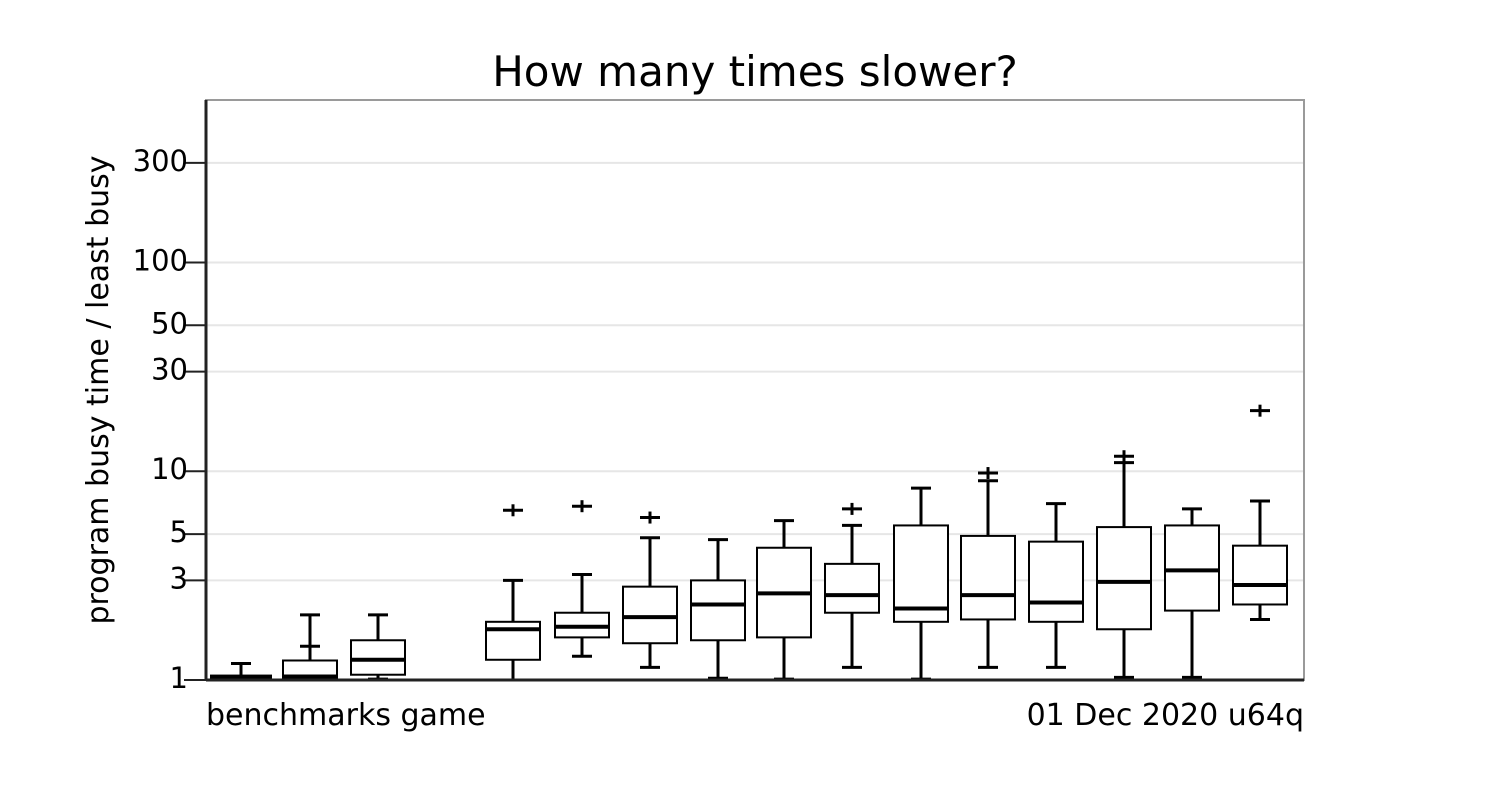  I want to click on y-tick-label: 100, so click(160, 260).